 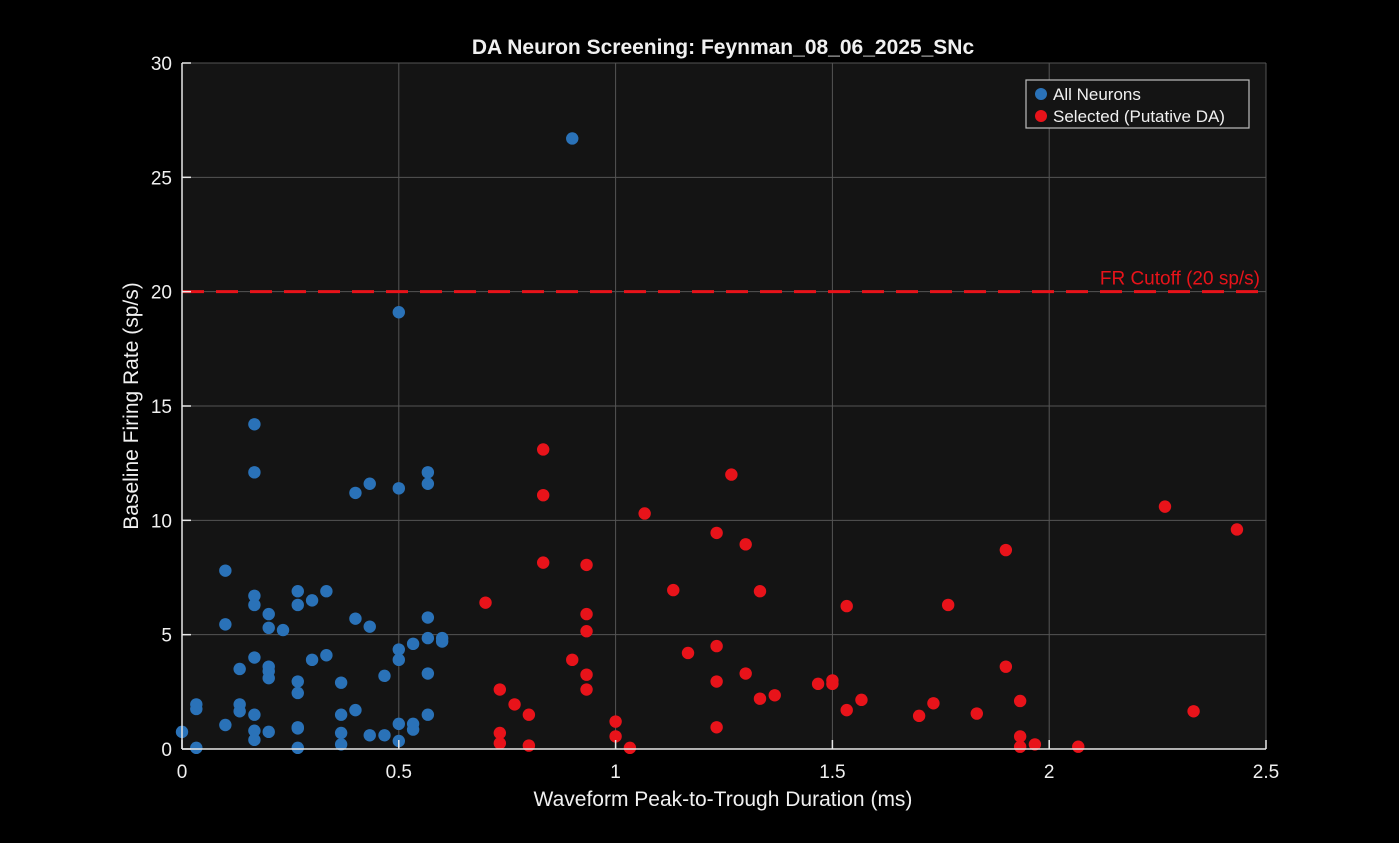 What do you see at coordinates (166, 636) in the screenshot?
I see `y-tick-label: 5` at bounding box center [166, 636].